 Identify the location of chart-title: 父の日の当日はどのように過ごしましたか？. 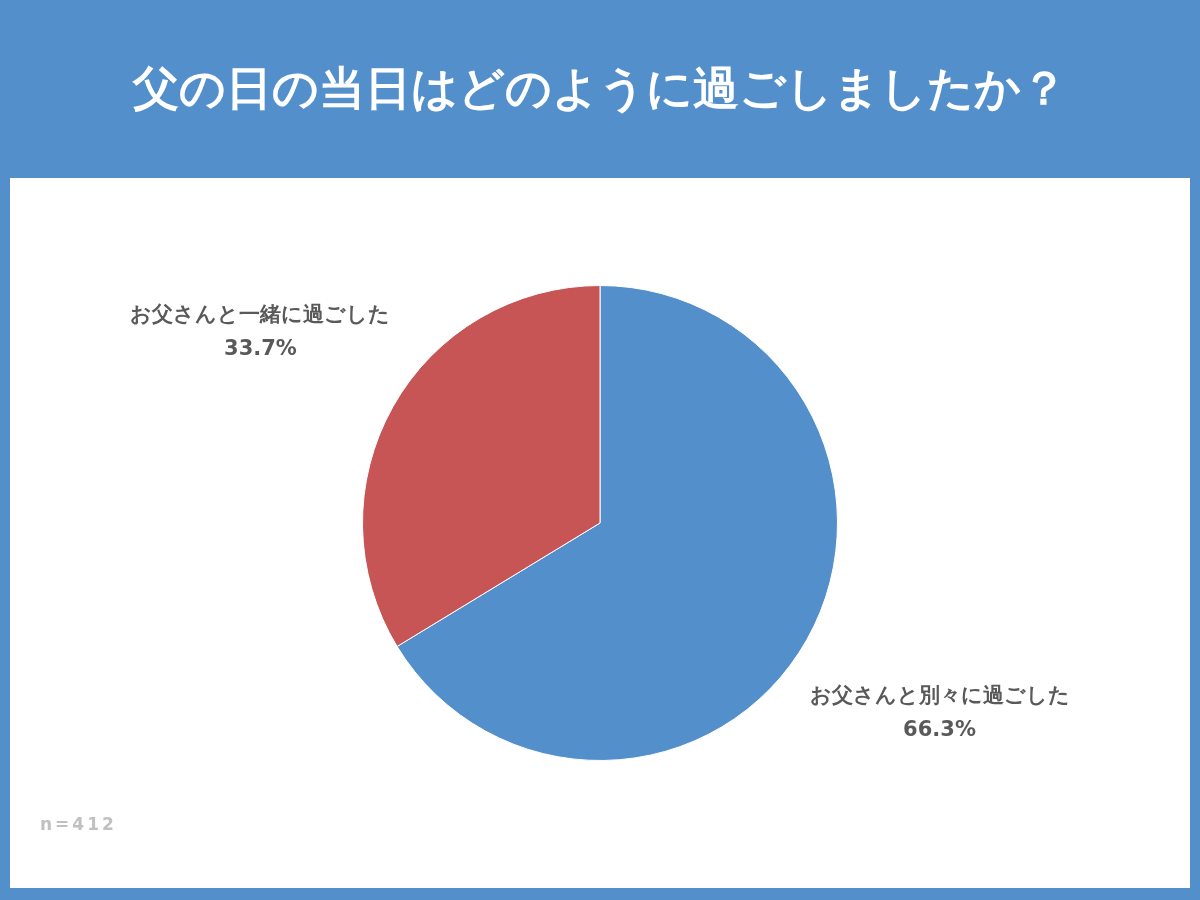
(599, 88).